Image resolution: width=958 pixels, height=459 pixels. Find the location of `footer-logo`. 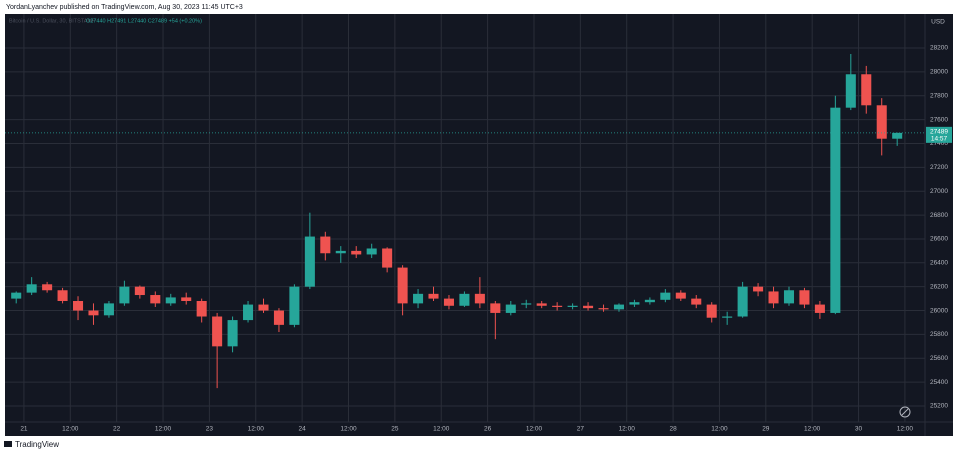

footer-logo is located at coordinates (8, 444).